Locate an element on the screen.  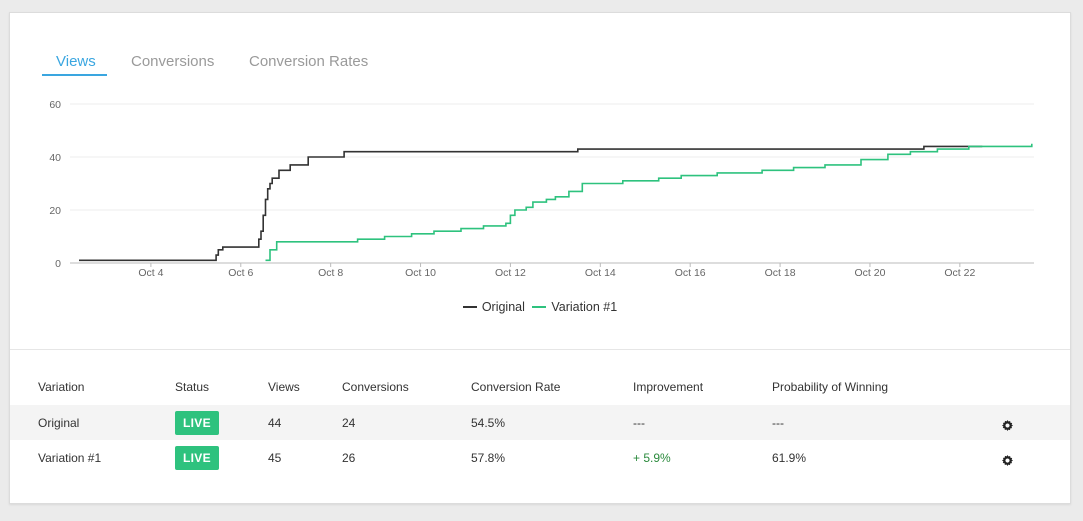
x-tick-label: Oct 14 is located at coordinates (600, 273).